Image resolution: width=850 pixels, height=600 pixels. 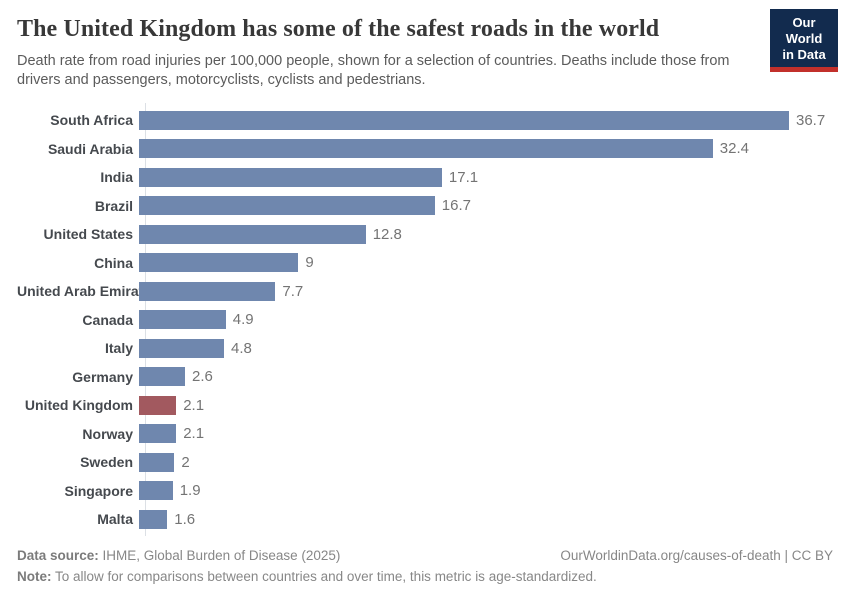 What do you see at coordinates (58, 556) in the screenshot?
I see `data-source-label: Data source:` at bounding box center [58, 556].